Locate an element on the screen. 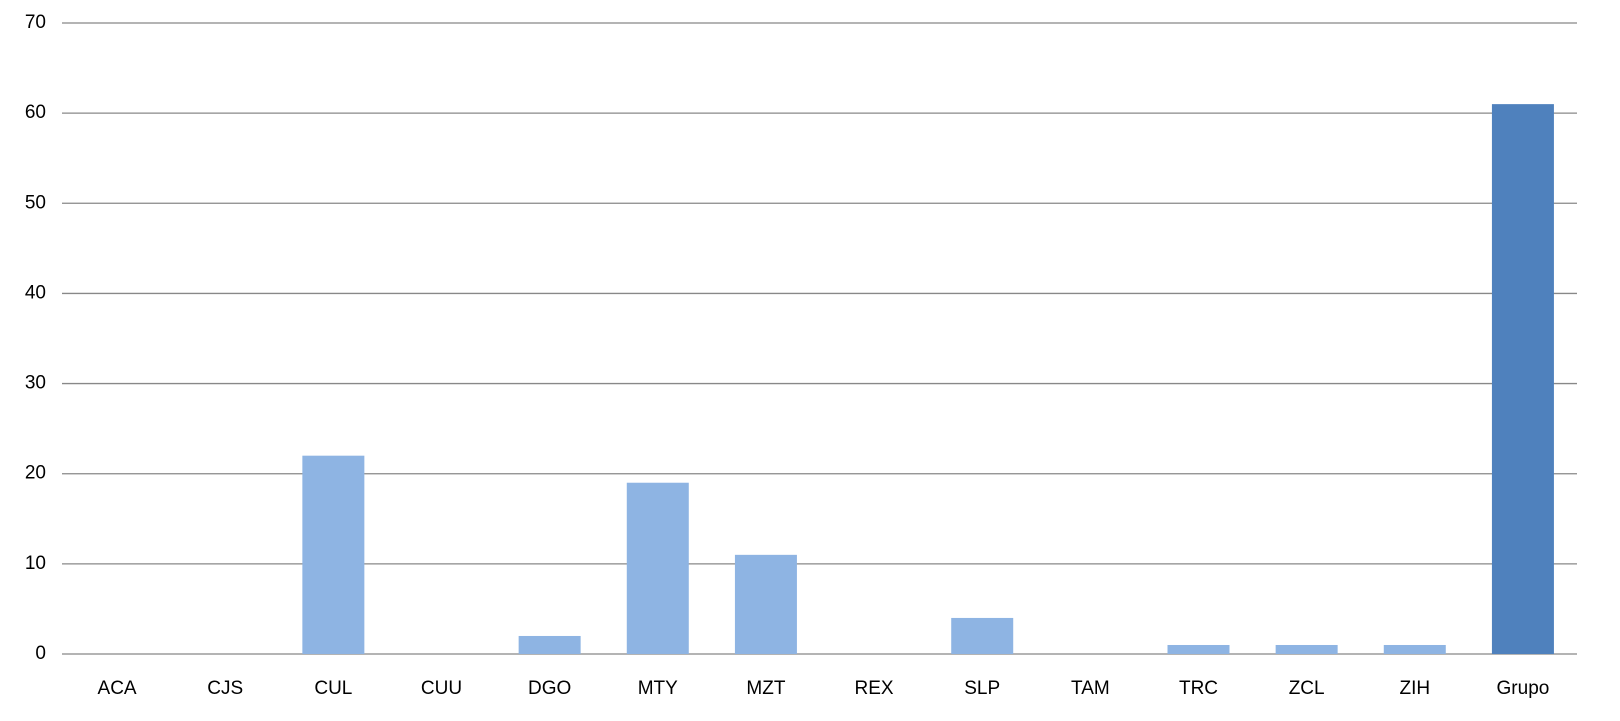  y-tick-label: 10 is located at coordinates (35, 563).